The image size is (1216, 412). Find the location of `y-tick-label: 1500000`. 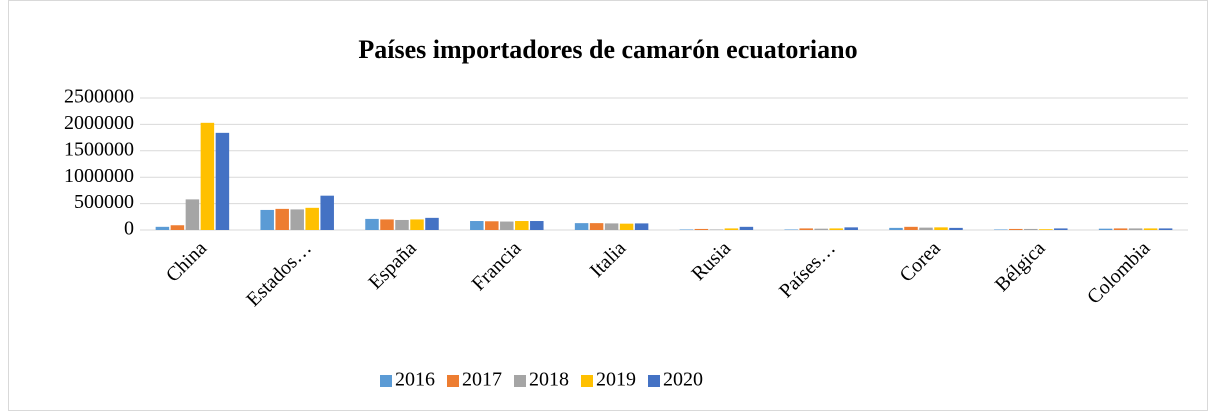

y-tick-label: 1500000 is located at coordinates (99, 149).